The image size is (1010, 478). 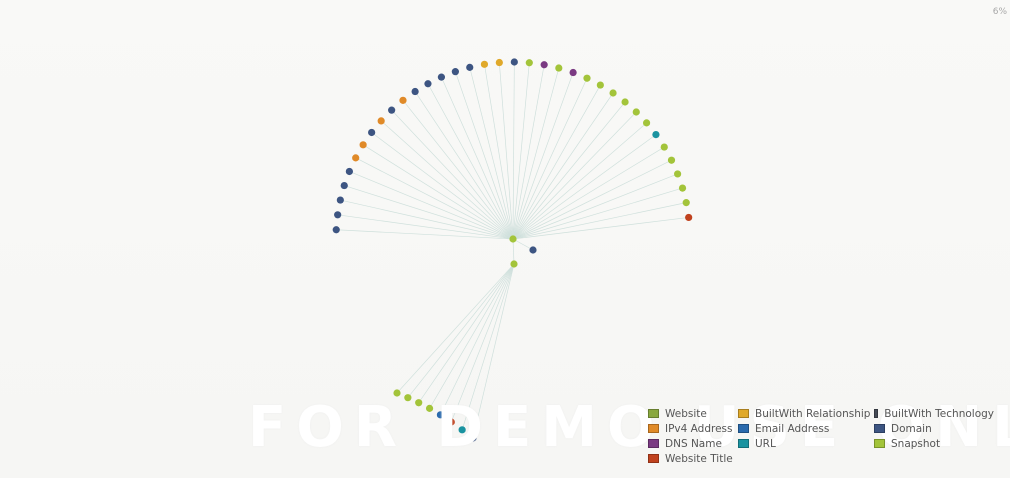 What do you see at coordinates (653, 443) in the screenshot?
I see `dns-name-swatch-icon` at bounding box center [653, 443].